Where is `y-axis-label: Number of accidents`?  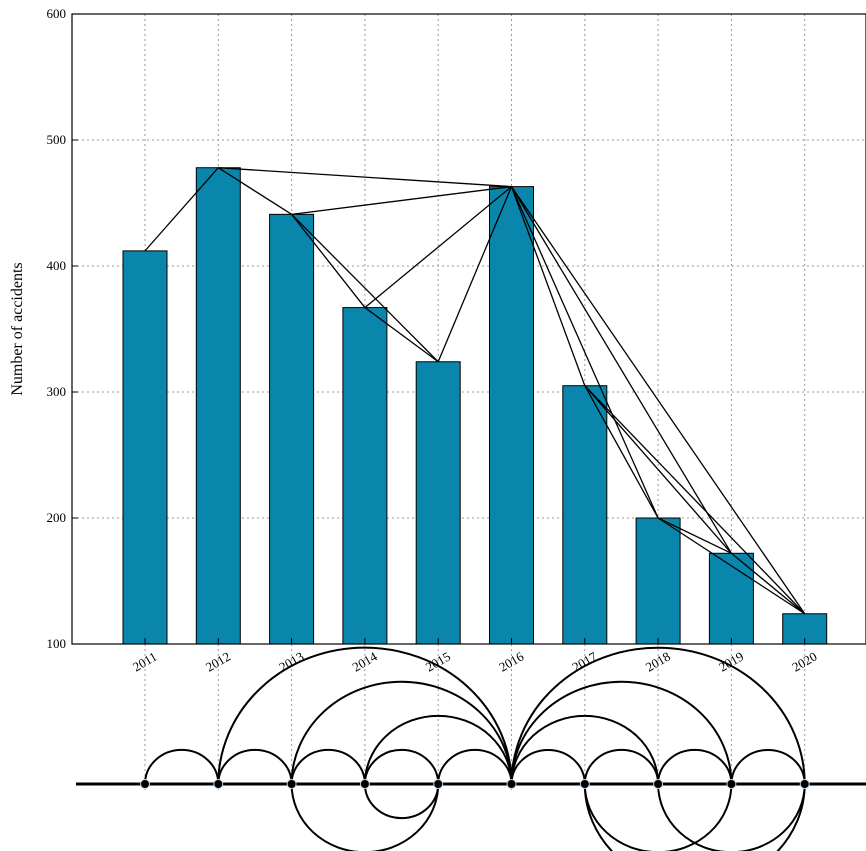 y-axis-label: Number of accidents is located at coordinates (17, 328).